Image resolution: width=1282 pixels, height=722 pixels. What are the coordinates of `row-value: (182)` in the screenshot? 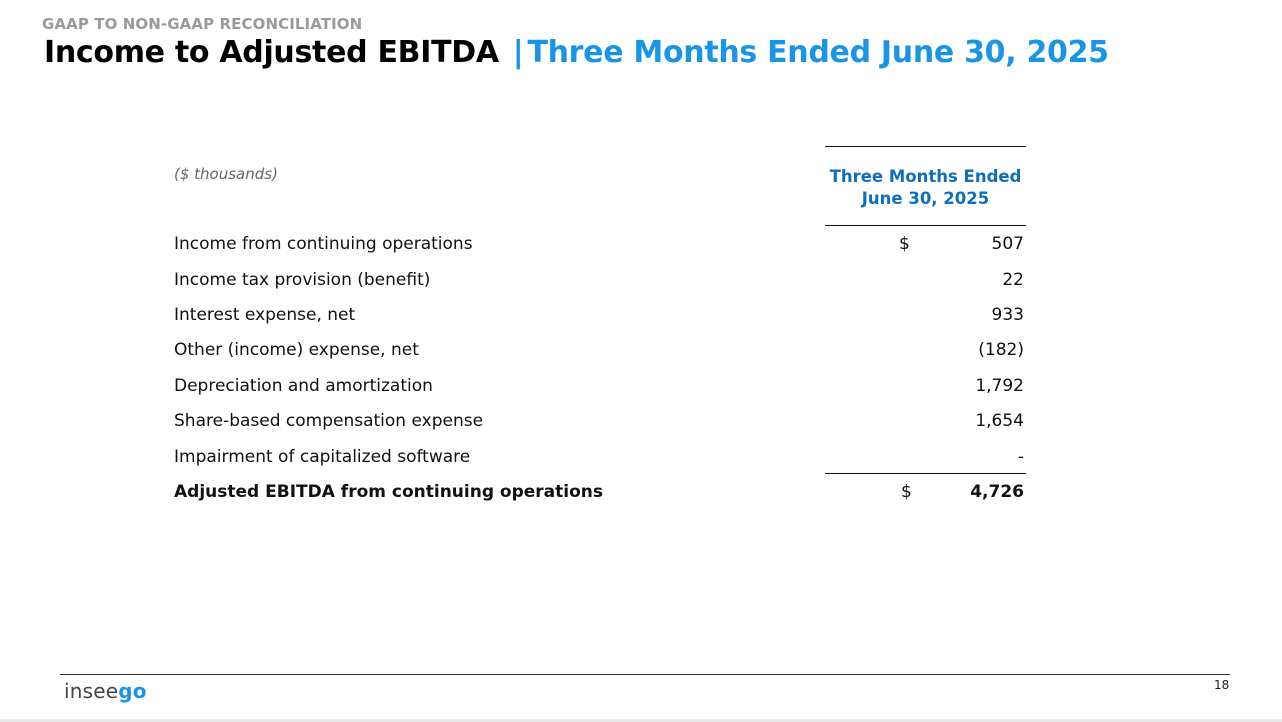 It's located at (1001, 350).